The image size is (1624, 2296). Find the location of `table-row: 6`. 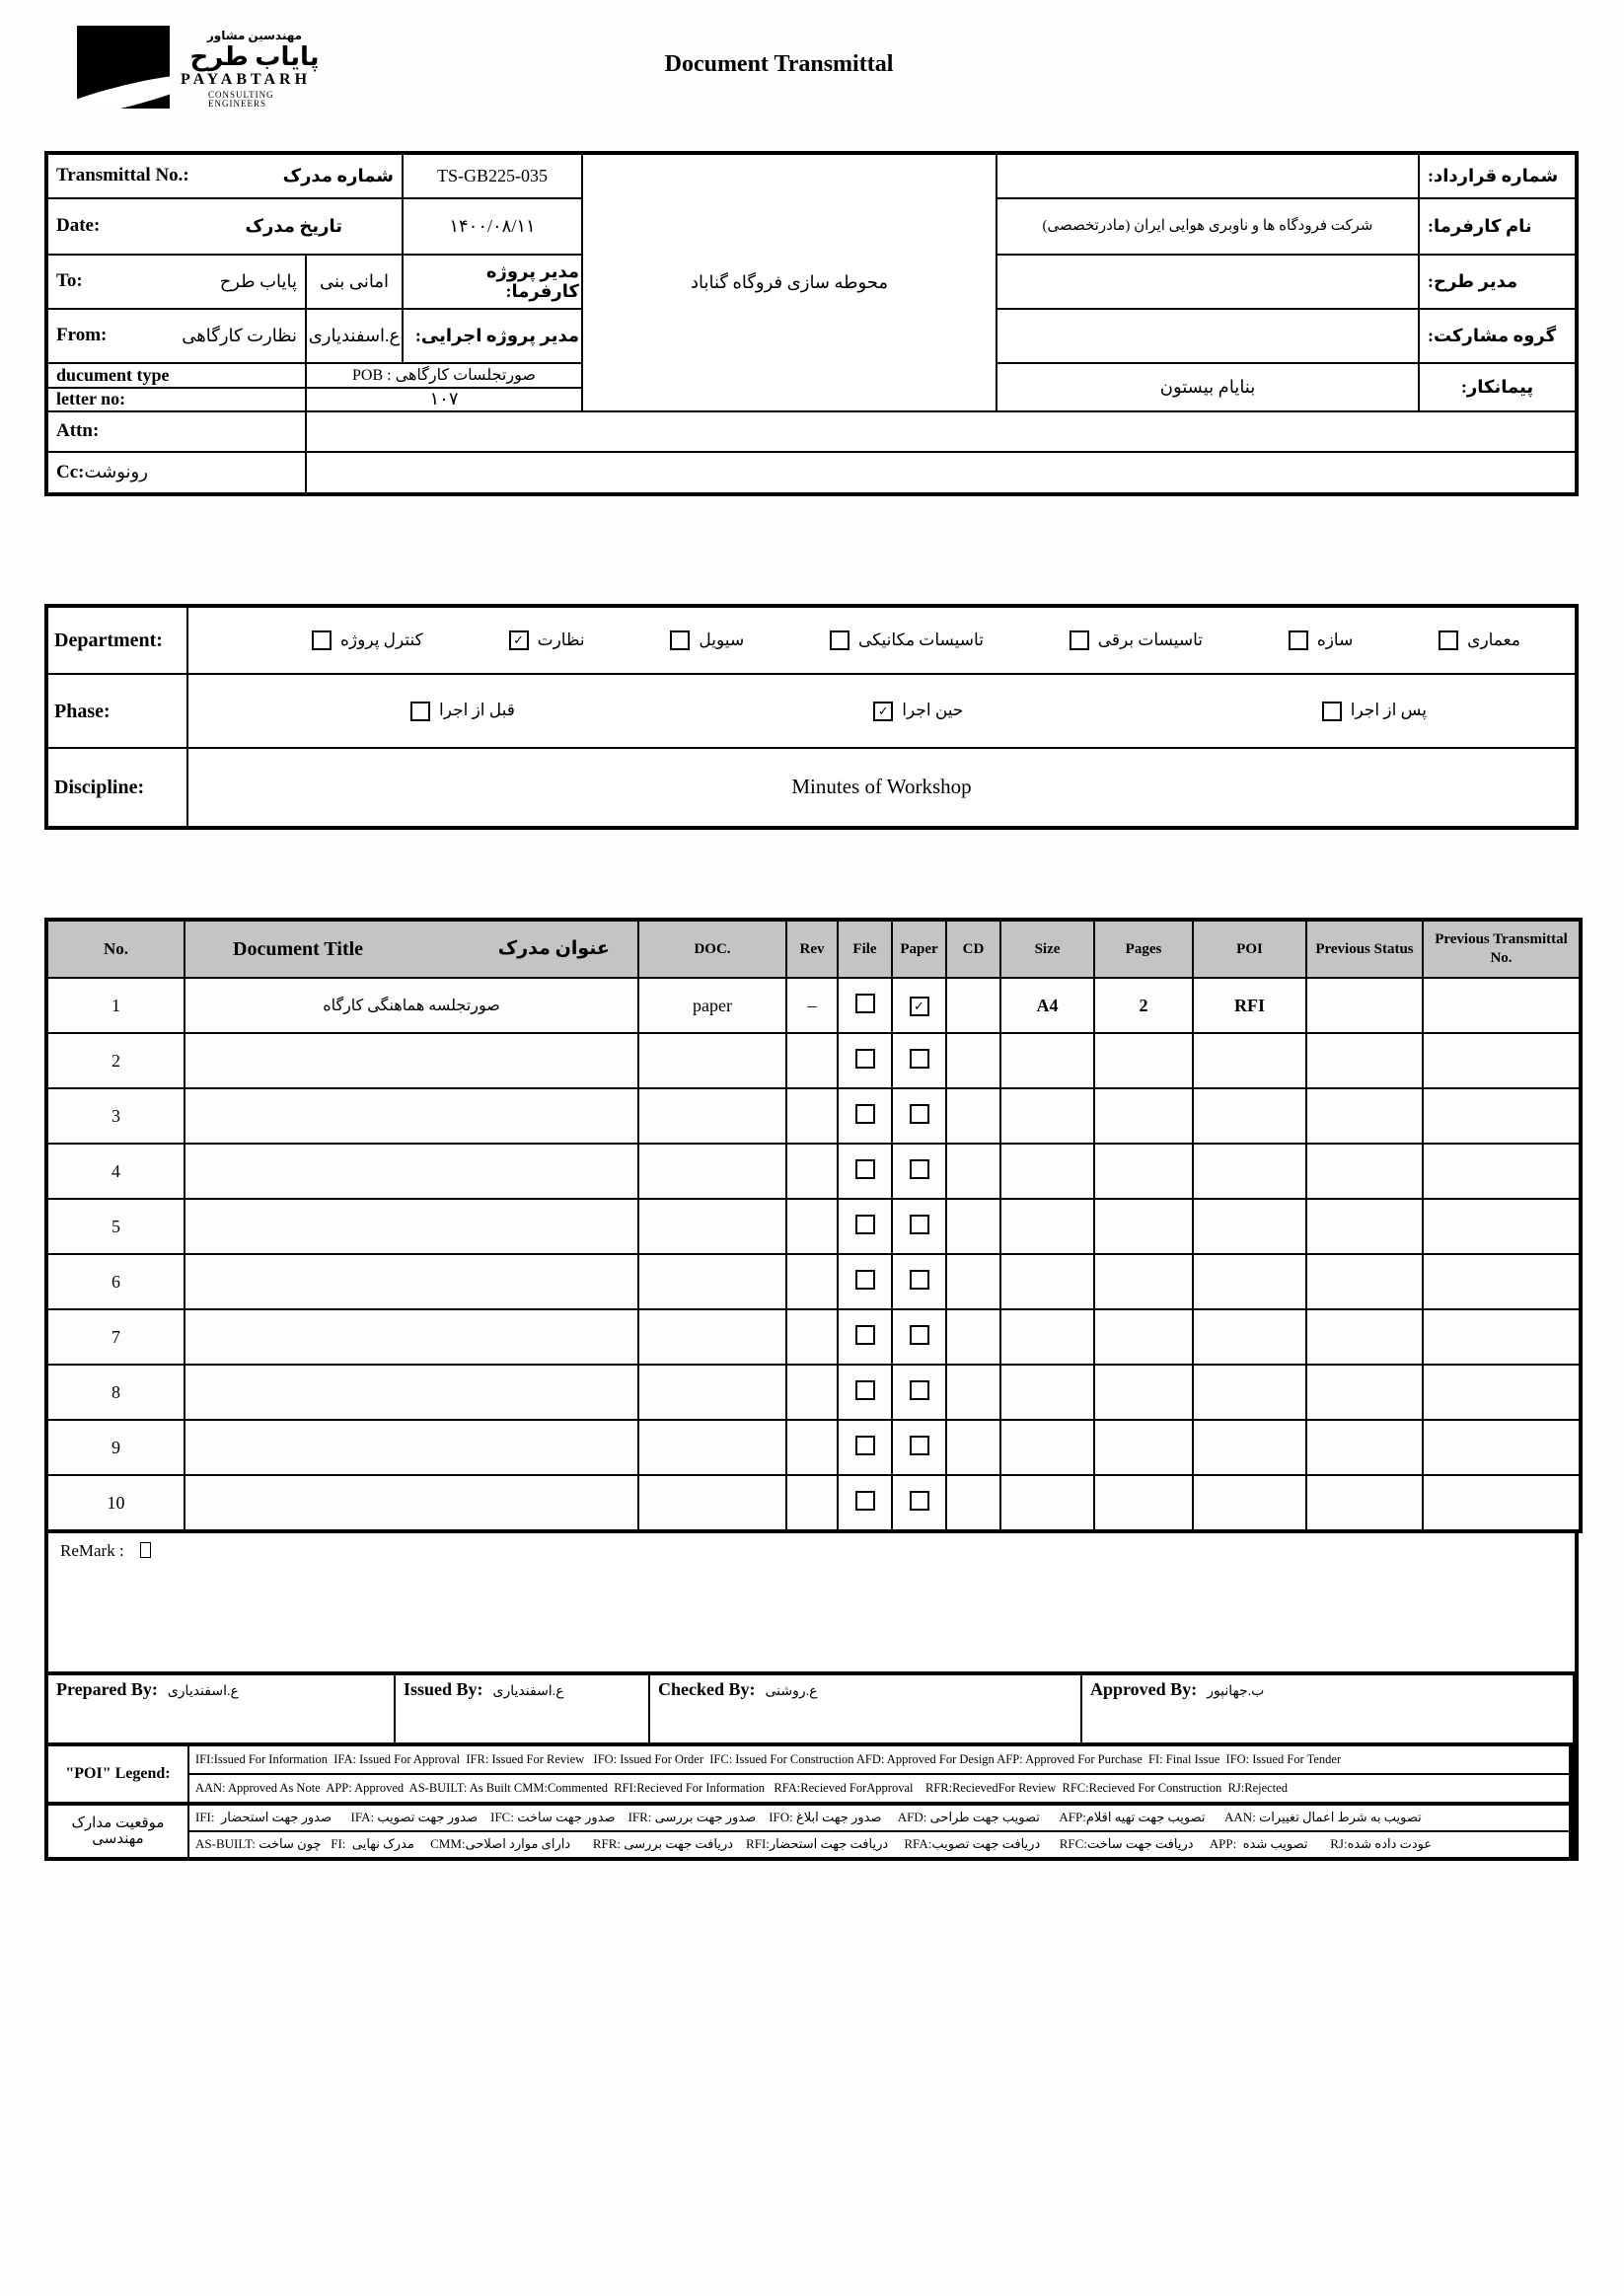

table-row: 6 is located at coordinates (813, 1282).